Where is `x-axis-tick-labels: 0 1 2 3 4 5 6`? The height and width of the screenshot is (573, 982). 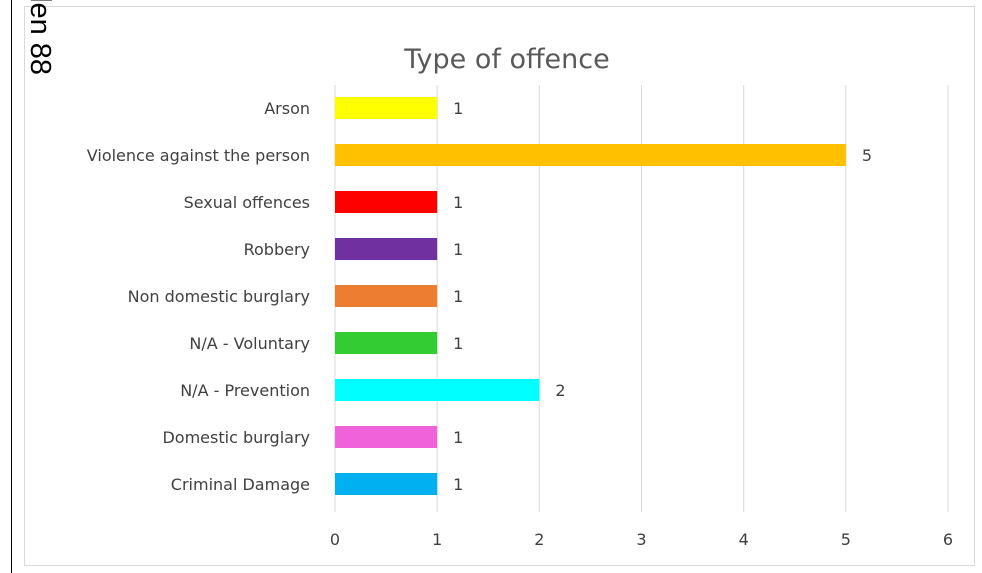
x-axis-tick-labels: 0 1 2 3 4 5 6 is located at coordinates (641, 539).